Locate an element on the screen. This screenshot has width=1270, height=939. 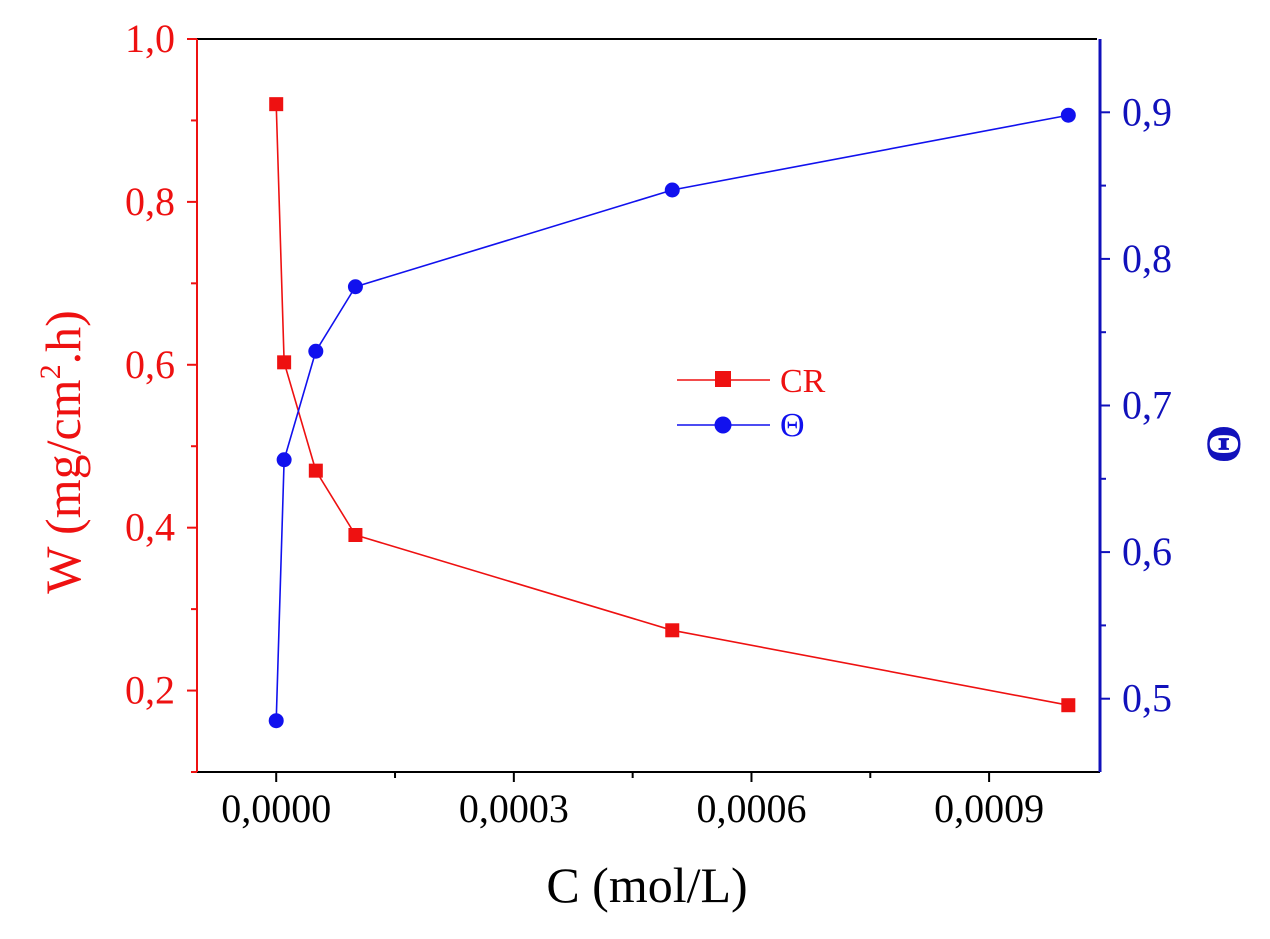
x-tick-label: 0,0006 is located at coordinates (751, 808).